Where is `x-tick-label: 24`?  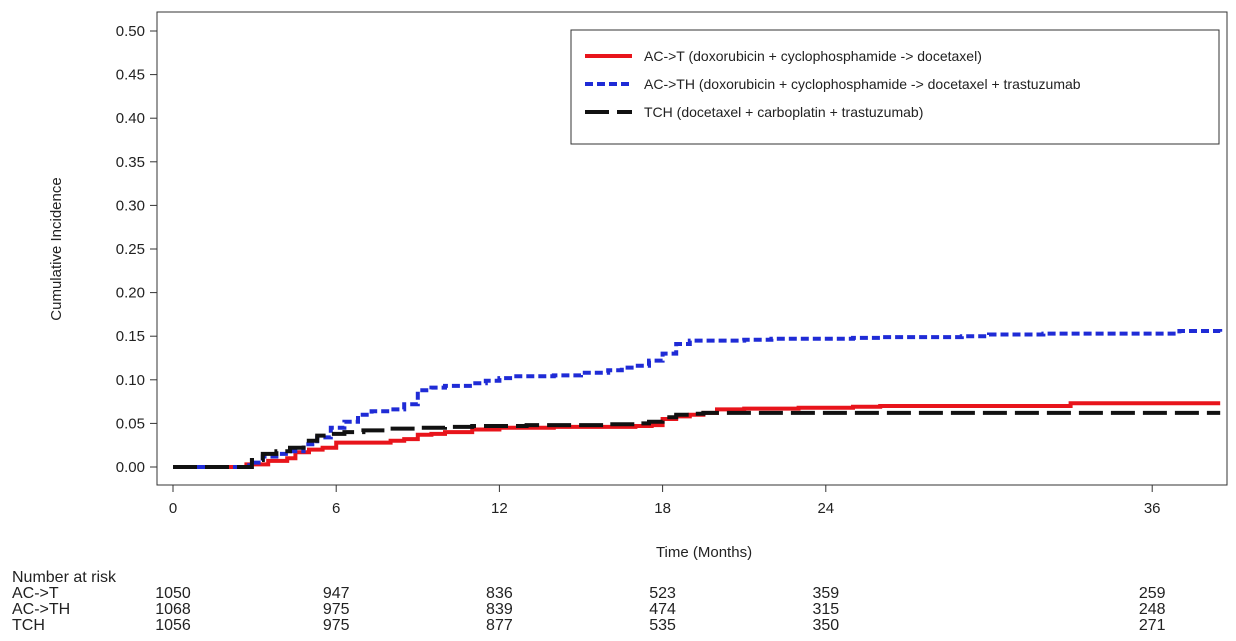 x-tick-label: 24 is located at coordinates (825, 508).